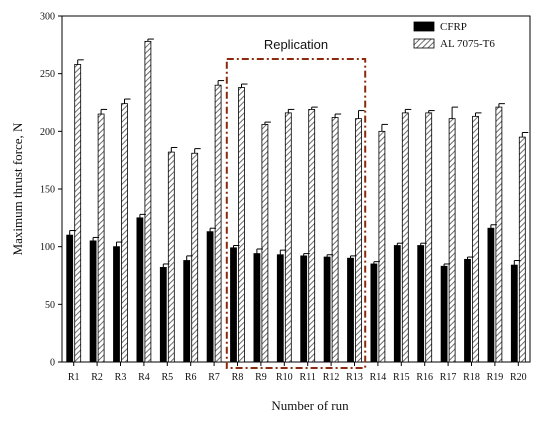  I want to click on x-tick-label: R18, so click(471, 377).